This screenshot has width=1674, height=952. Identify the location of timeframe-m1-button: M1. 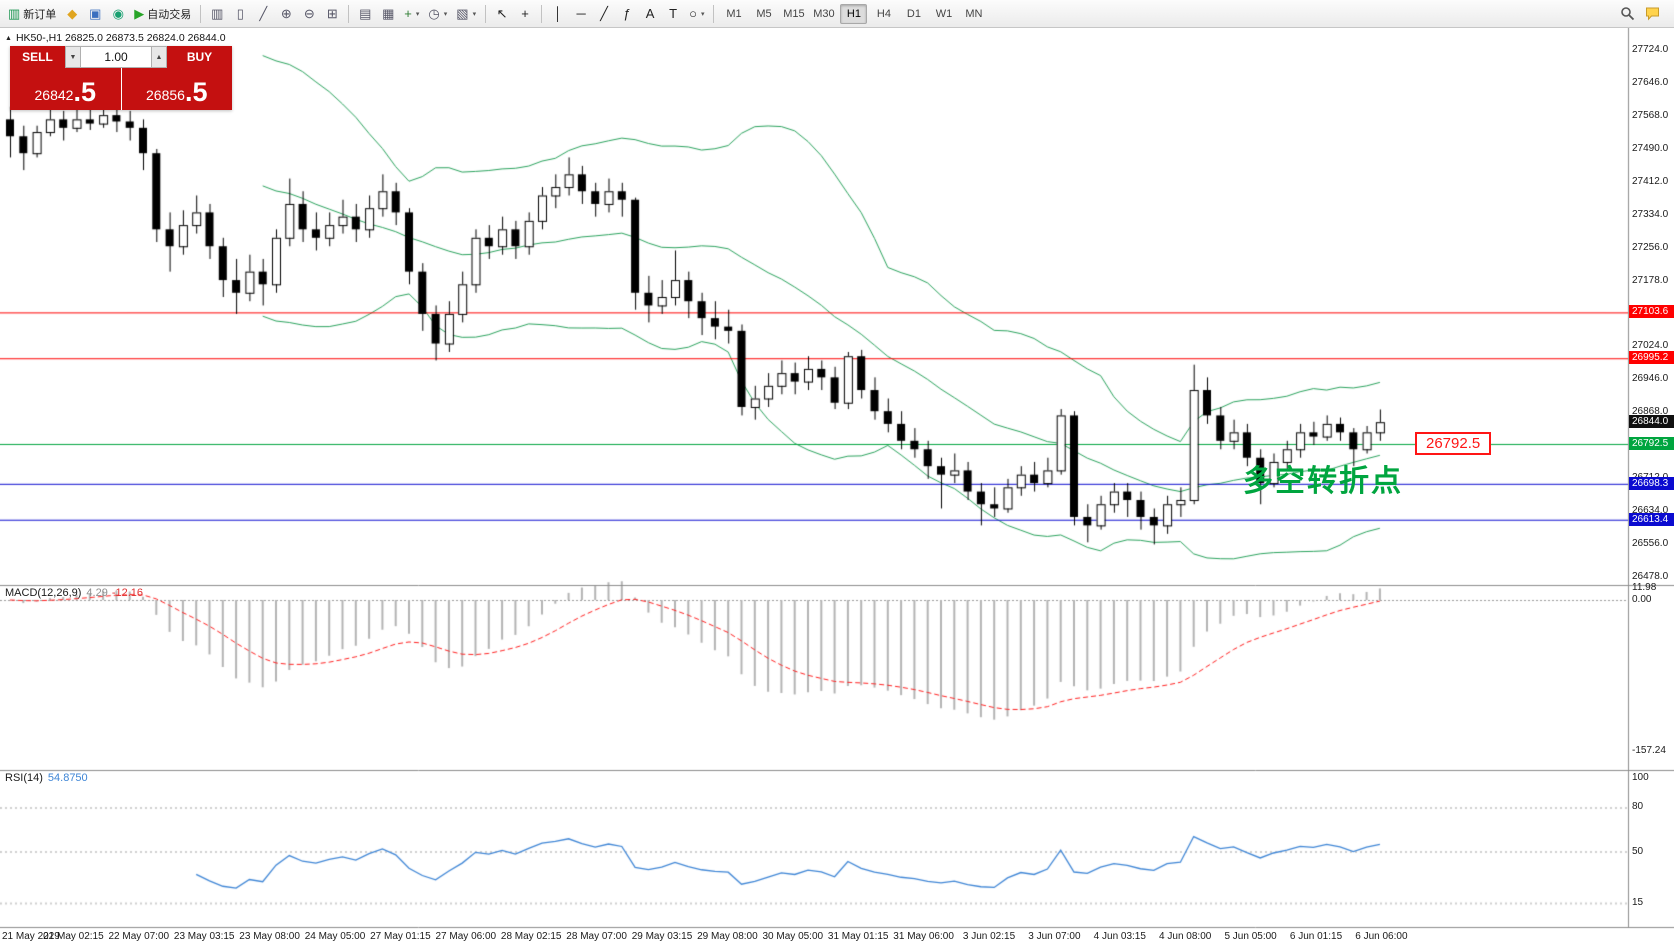
(733, 14).